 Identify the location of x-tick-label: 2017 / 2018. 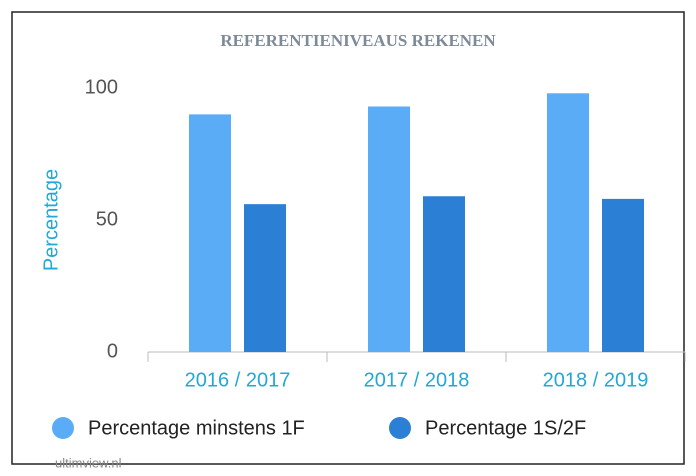
(417, 380).